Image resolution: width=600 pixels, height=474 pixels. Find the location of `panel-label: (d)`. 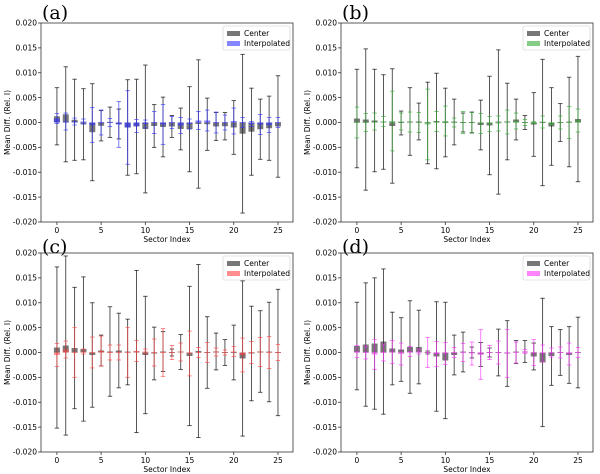

panel-label: (d) is located at coordinates (355, 247).